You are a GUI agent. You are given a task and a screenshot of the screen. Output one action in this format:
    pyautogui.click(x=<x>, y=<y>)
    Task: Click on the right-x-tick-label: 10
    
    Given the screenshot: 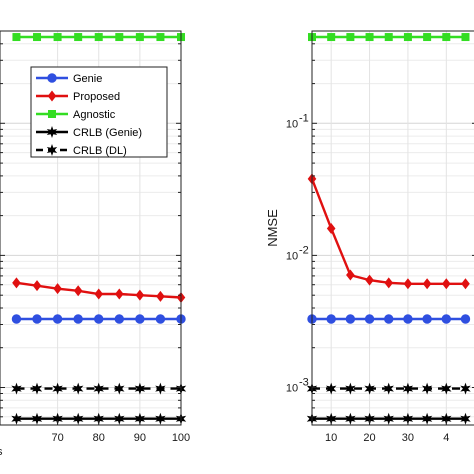 What is the action you would take?
    pyautogui.click(x=331, y=438)
    